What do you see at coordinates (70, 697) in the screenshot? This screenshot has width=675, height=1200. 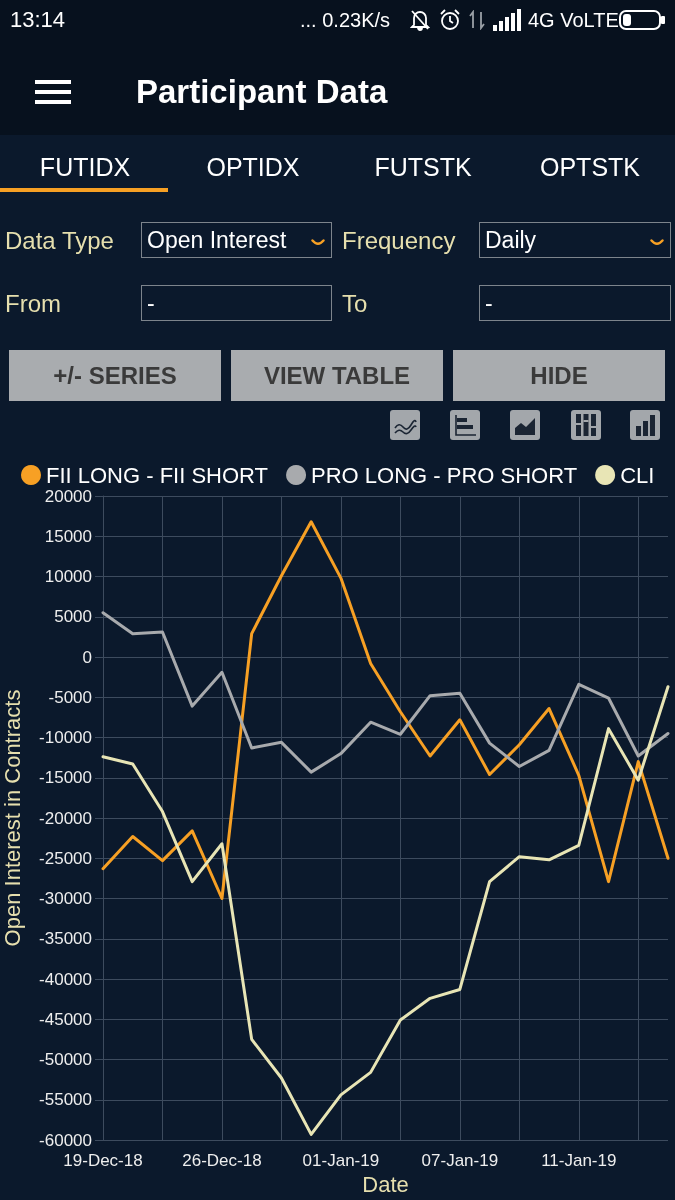 I see `y-tick-label: -5000` at bounding box center [70, 697].